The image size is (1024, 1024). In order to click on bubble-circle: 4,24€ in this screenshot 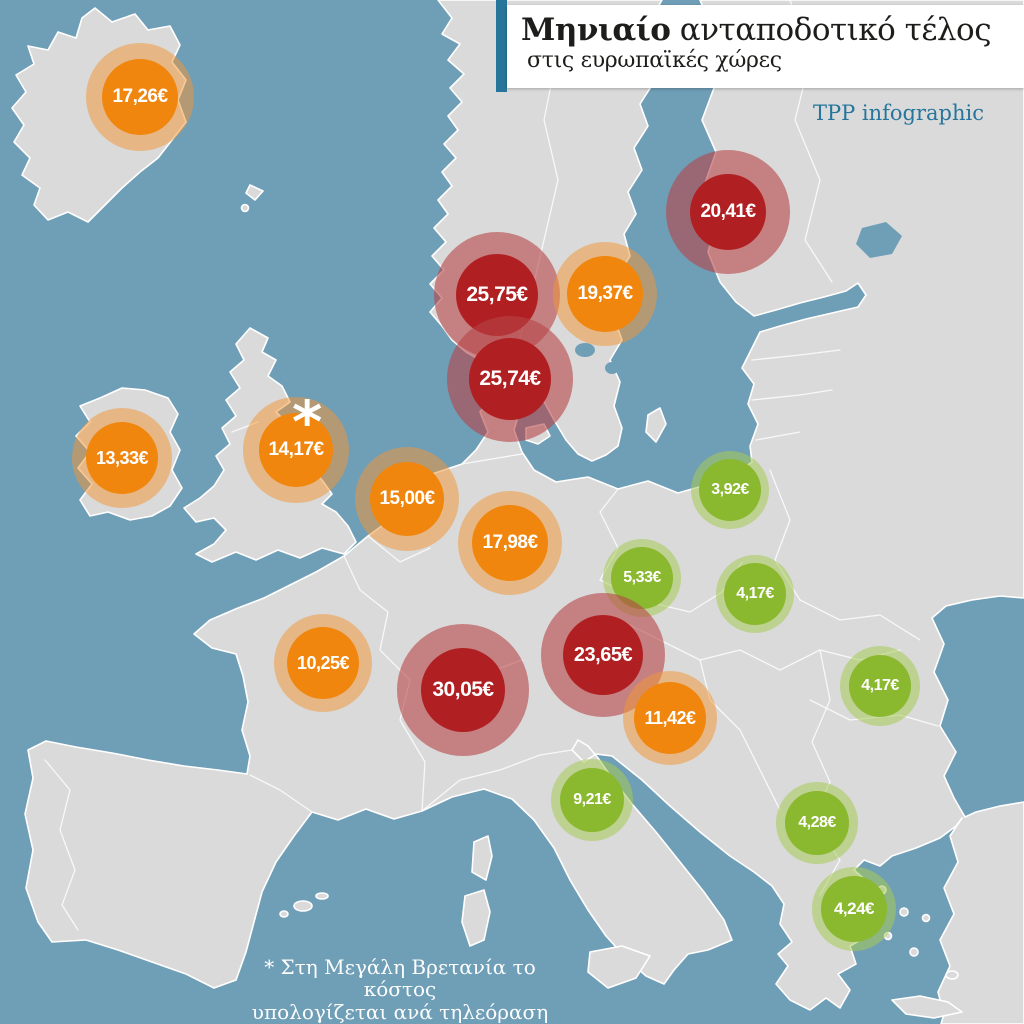, I will do `click(854, 909)`.